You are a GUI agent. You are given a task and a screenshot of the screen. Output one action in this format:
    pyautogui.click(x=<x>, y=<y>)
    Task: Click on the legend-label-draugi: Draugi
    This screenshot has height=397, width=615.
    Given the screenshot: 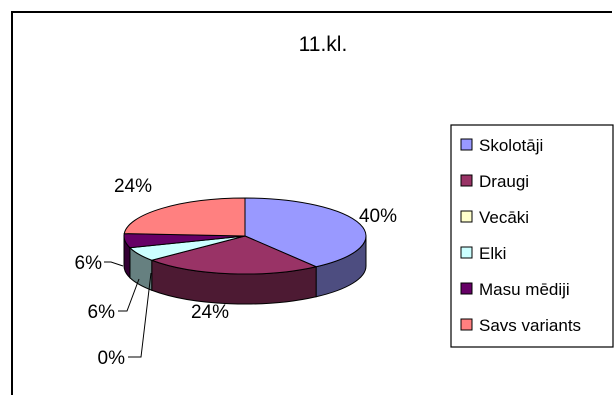 What is the action you would take?
    pyautogui.click(x=504, y=181)
    